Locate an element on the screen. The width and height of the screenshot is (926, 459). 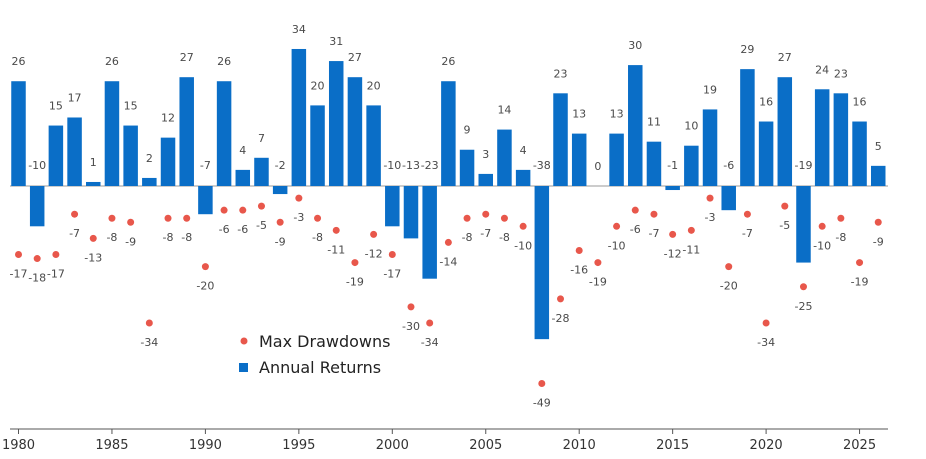
bar-value-label-2022: -19 is located at coordinates (803, 165).